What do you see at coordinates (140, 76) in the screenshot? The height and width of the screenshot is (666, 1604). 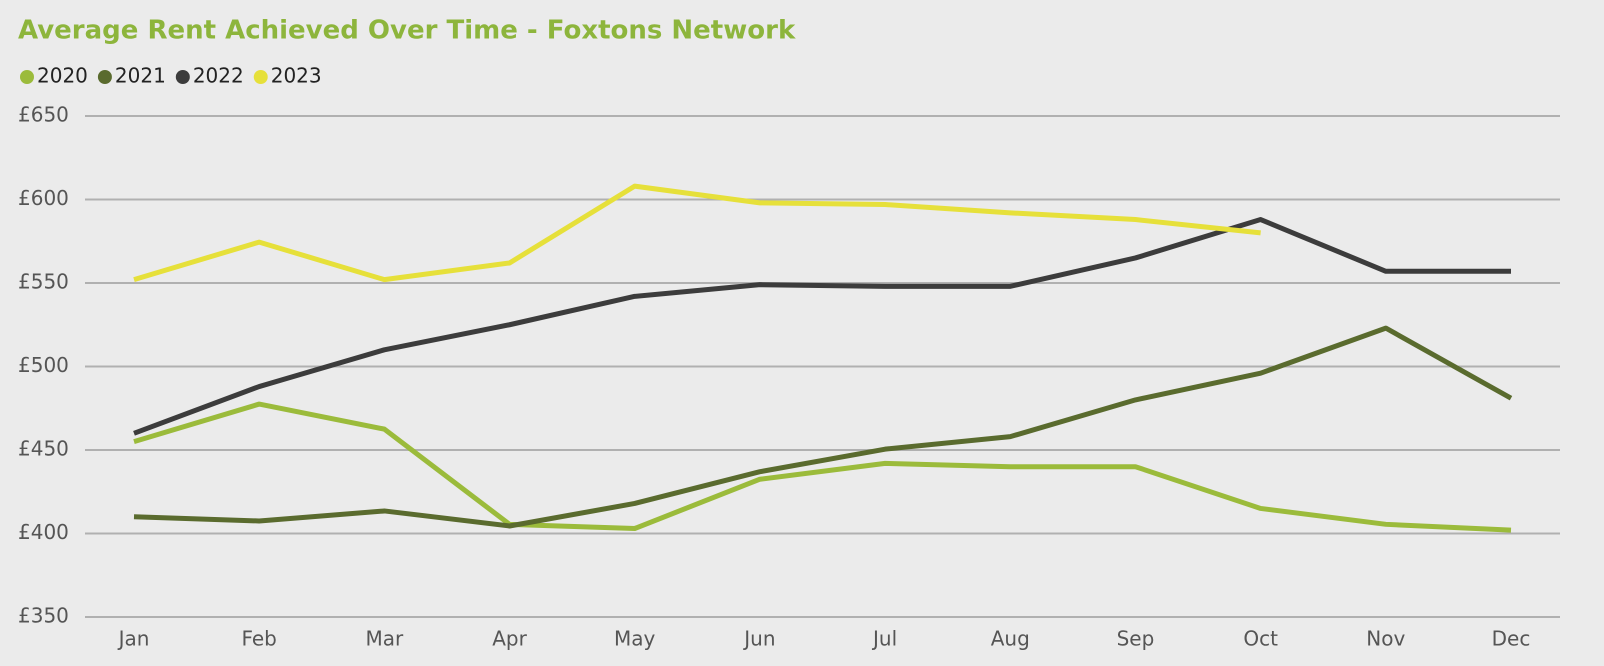 I see `legend-label: 2021` at bounding box center [140, 76].